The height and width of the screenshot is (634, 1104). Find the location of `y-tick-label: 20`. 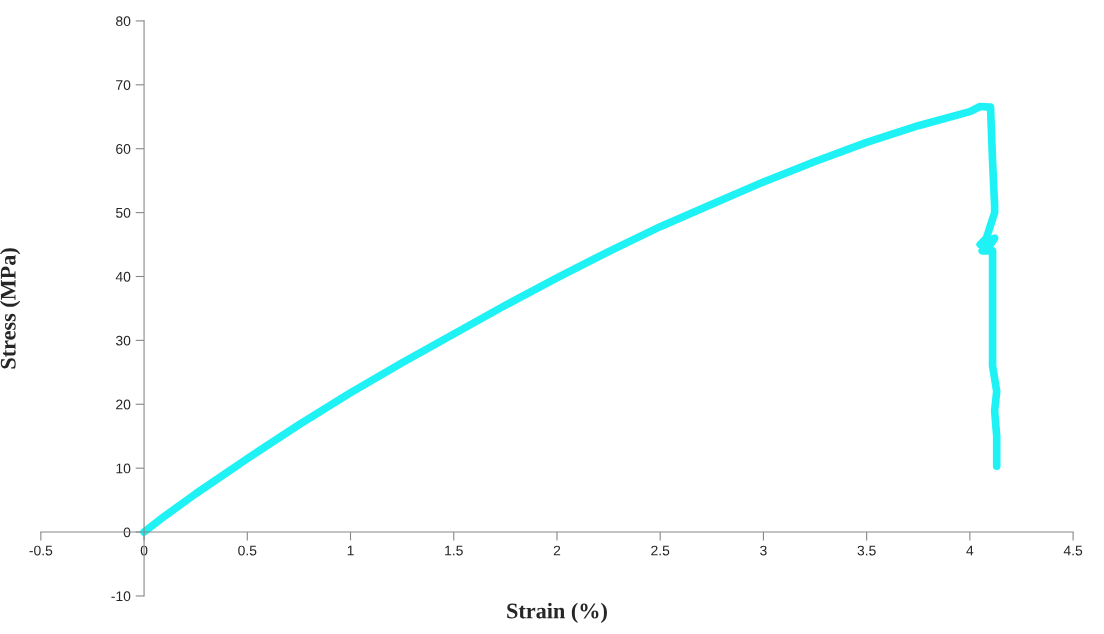

y-tick-label: 20 is located at coordinates (123, 404).